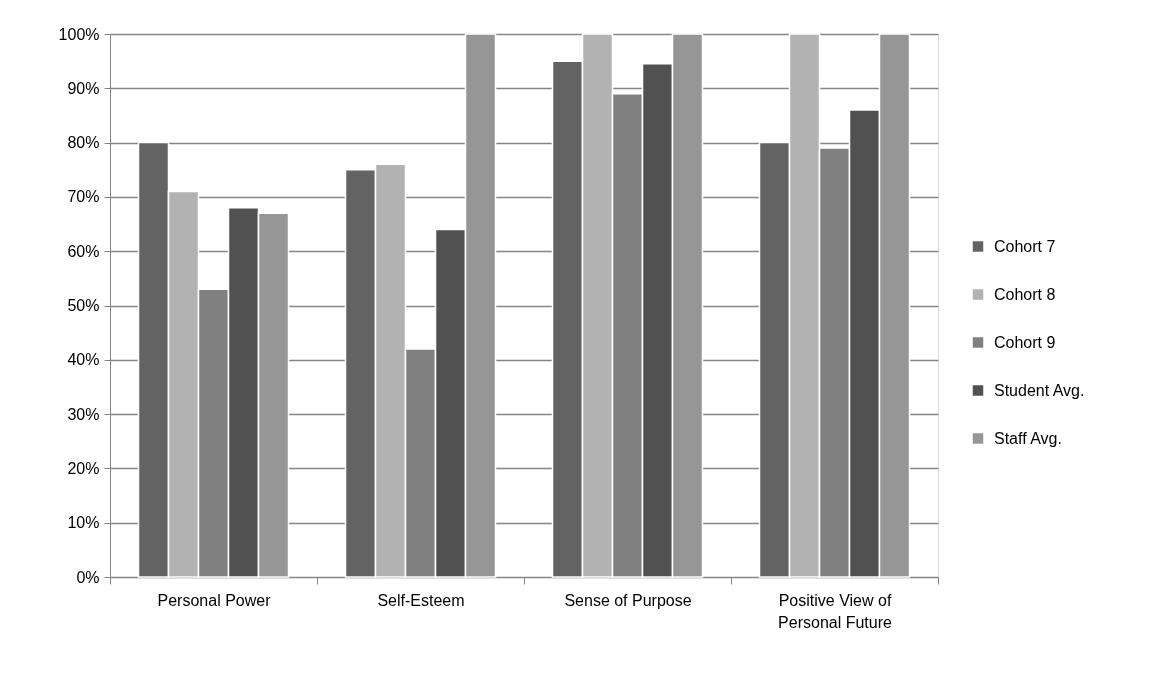 The image size is (1158, 674). I want to click on y-tick-label: 80%, so click(83, 143).